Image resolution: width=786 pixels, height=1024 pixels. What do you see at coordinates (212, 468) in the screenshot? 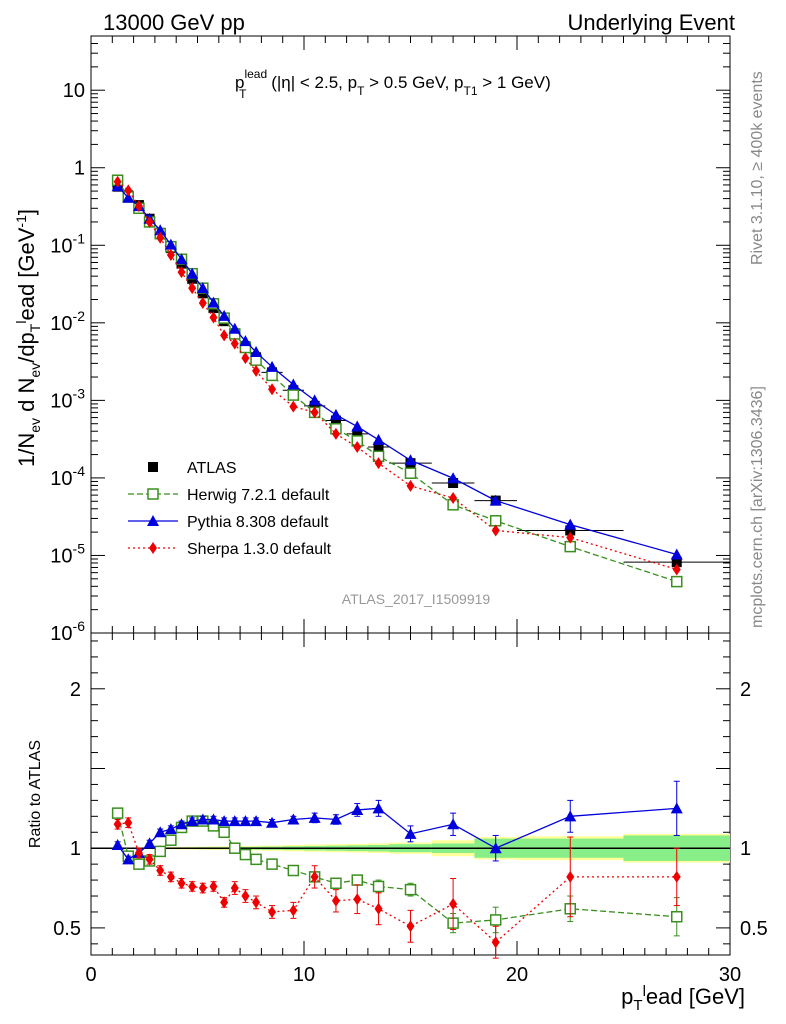
I see `legend-label: ATLAS` at bounding box center [212, 468].